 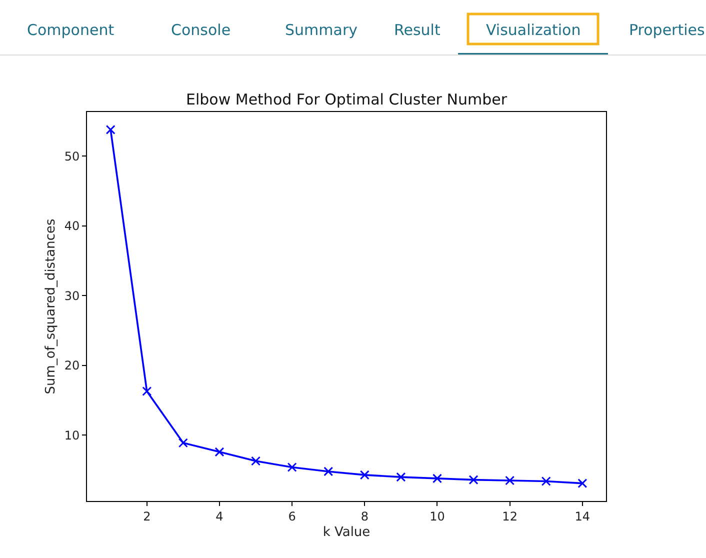 What do you see at coordinates (50, 306) in the screenshot?
I see `y-axis-title: Sum_of_squared_distances` at bounding box center [50, 306].